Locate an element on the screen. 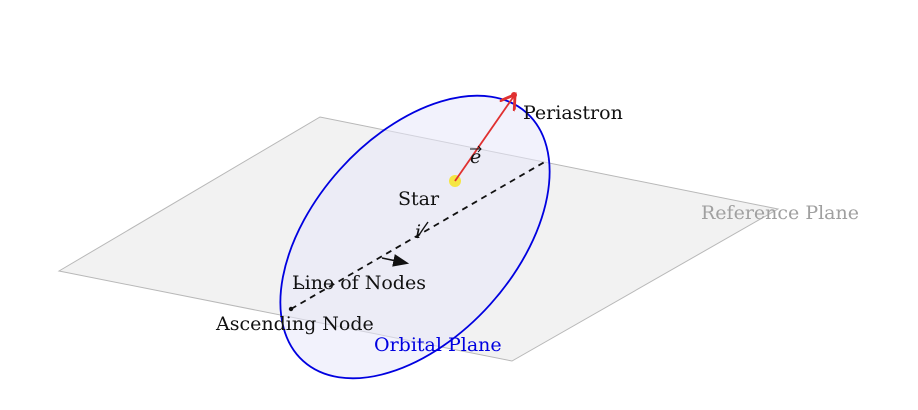 This screenshot has width=918, height=410. reference-plane-label: Reference Plane is located at coordinates (780, 213).